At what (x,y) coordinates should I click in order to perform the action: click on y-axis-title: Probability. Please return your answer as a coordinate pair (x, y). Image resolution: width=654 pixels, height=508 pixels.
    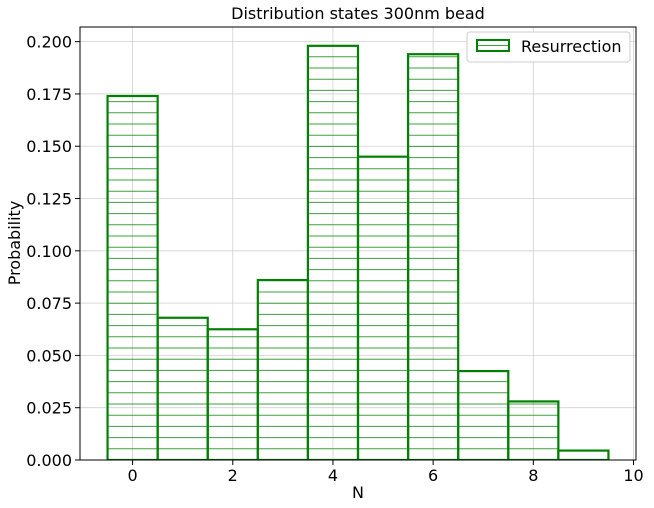
    Looking at the image, I should click on (14, 243).